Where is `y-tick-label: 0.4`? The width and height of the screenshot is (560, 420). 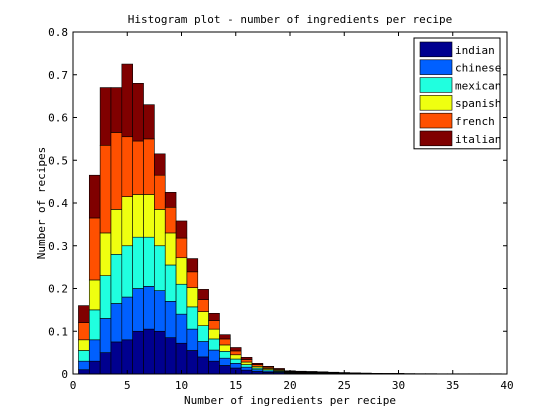 y-tick-label: 0.4 is located at coordinates (58, 203).